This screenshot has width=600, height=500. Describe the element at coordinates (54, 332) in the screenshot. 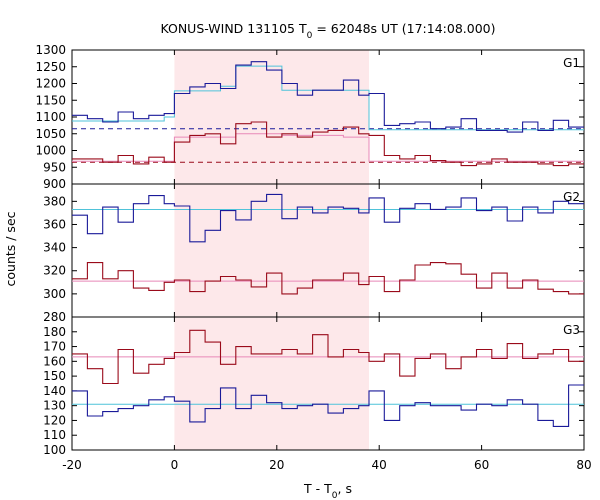

I see `y-tick-label: 180` at that location.